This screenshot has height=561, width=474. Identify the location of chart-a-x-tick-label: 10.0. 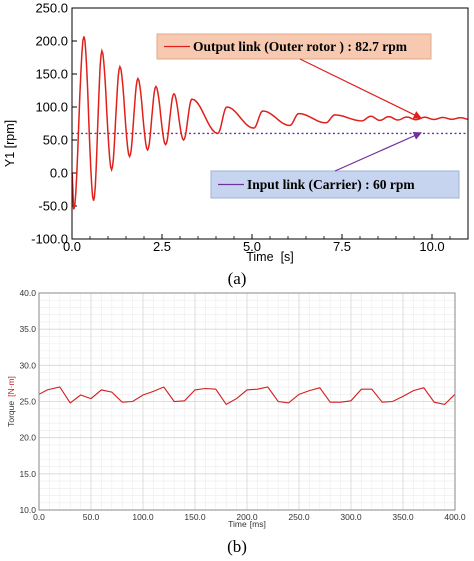
(431, 246).